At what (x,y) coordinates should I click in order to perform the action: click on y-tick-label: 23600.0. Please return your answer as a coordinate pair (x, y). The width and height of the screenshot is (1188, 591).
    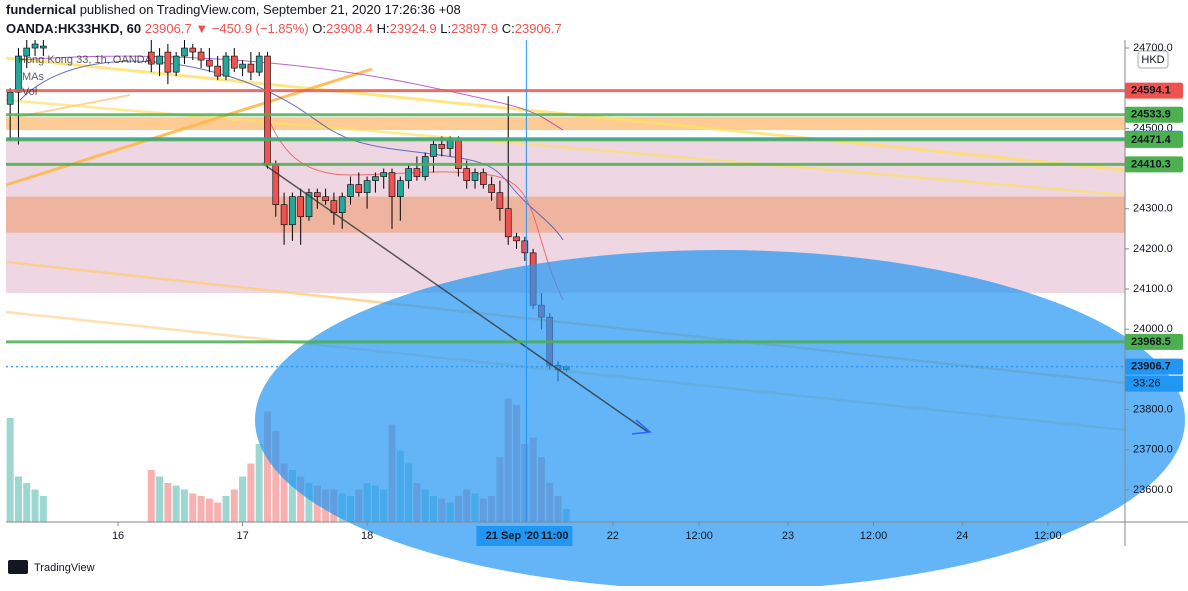
    Looking at the image, I should click on (1153, 490).